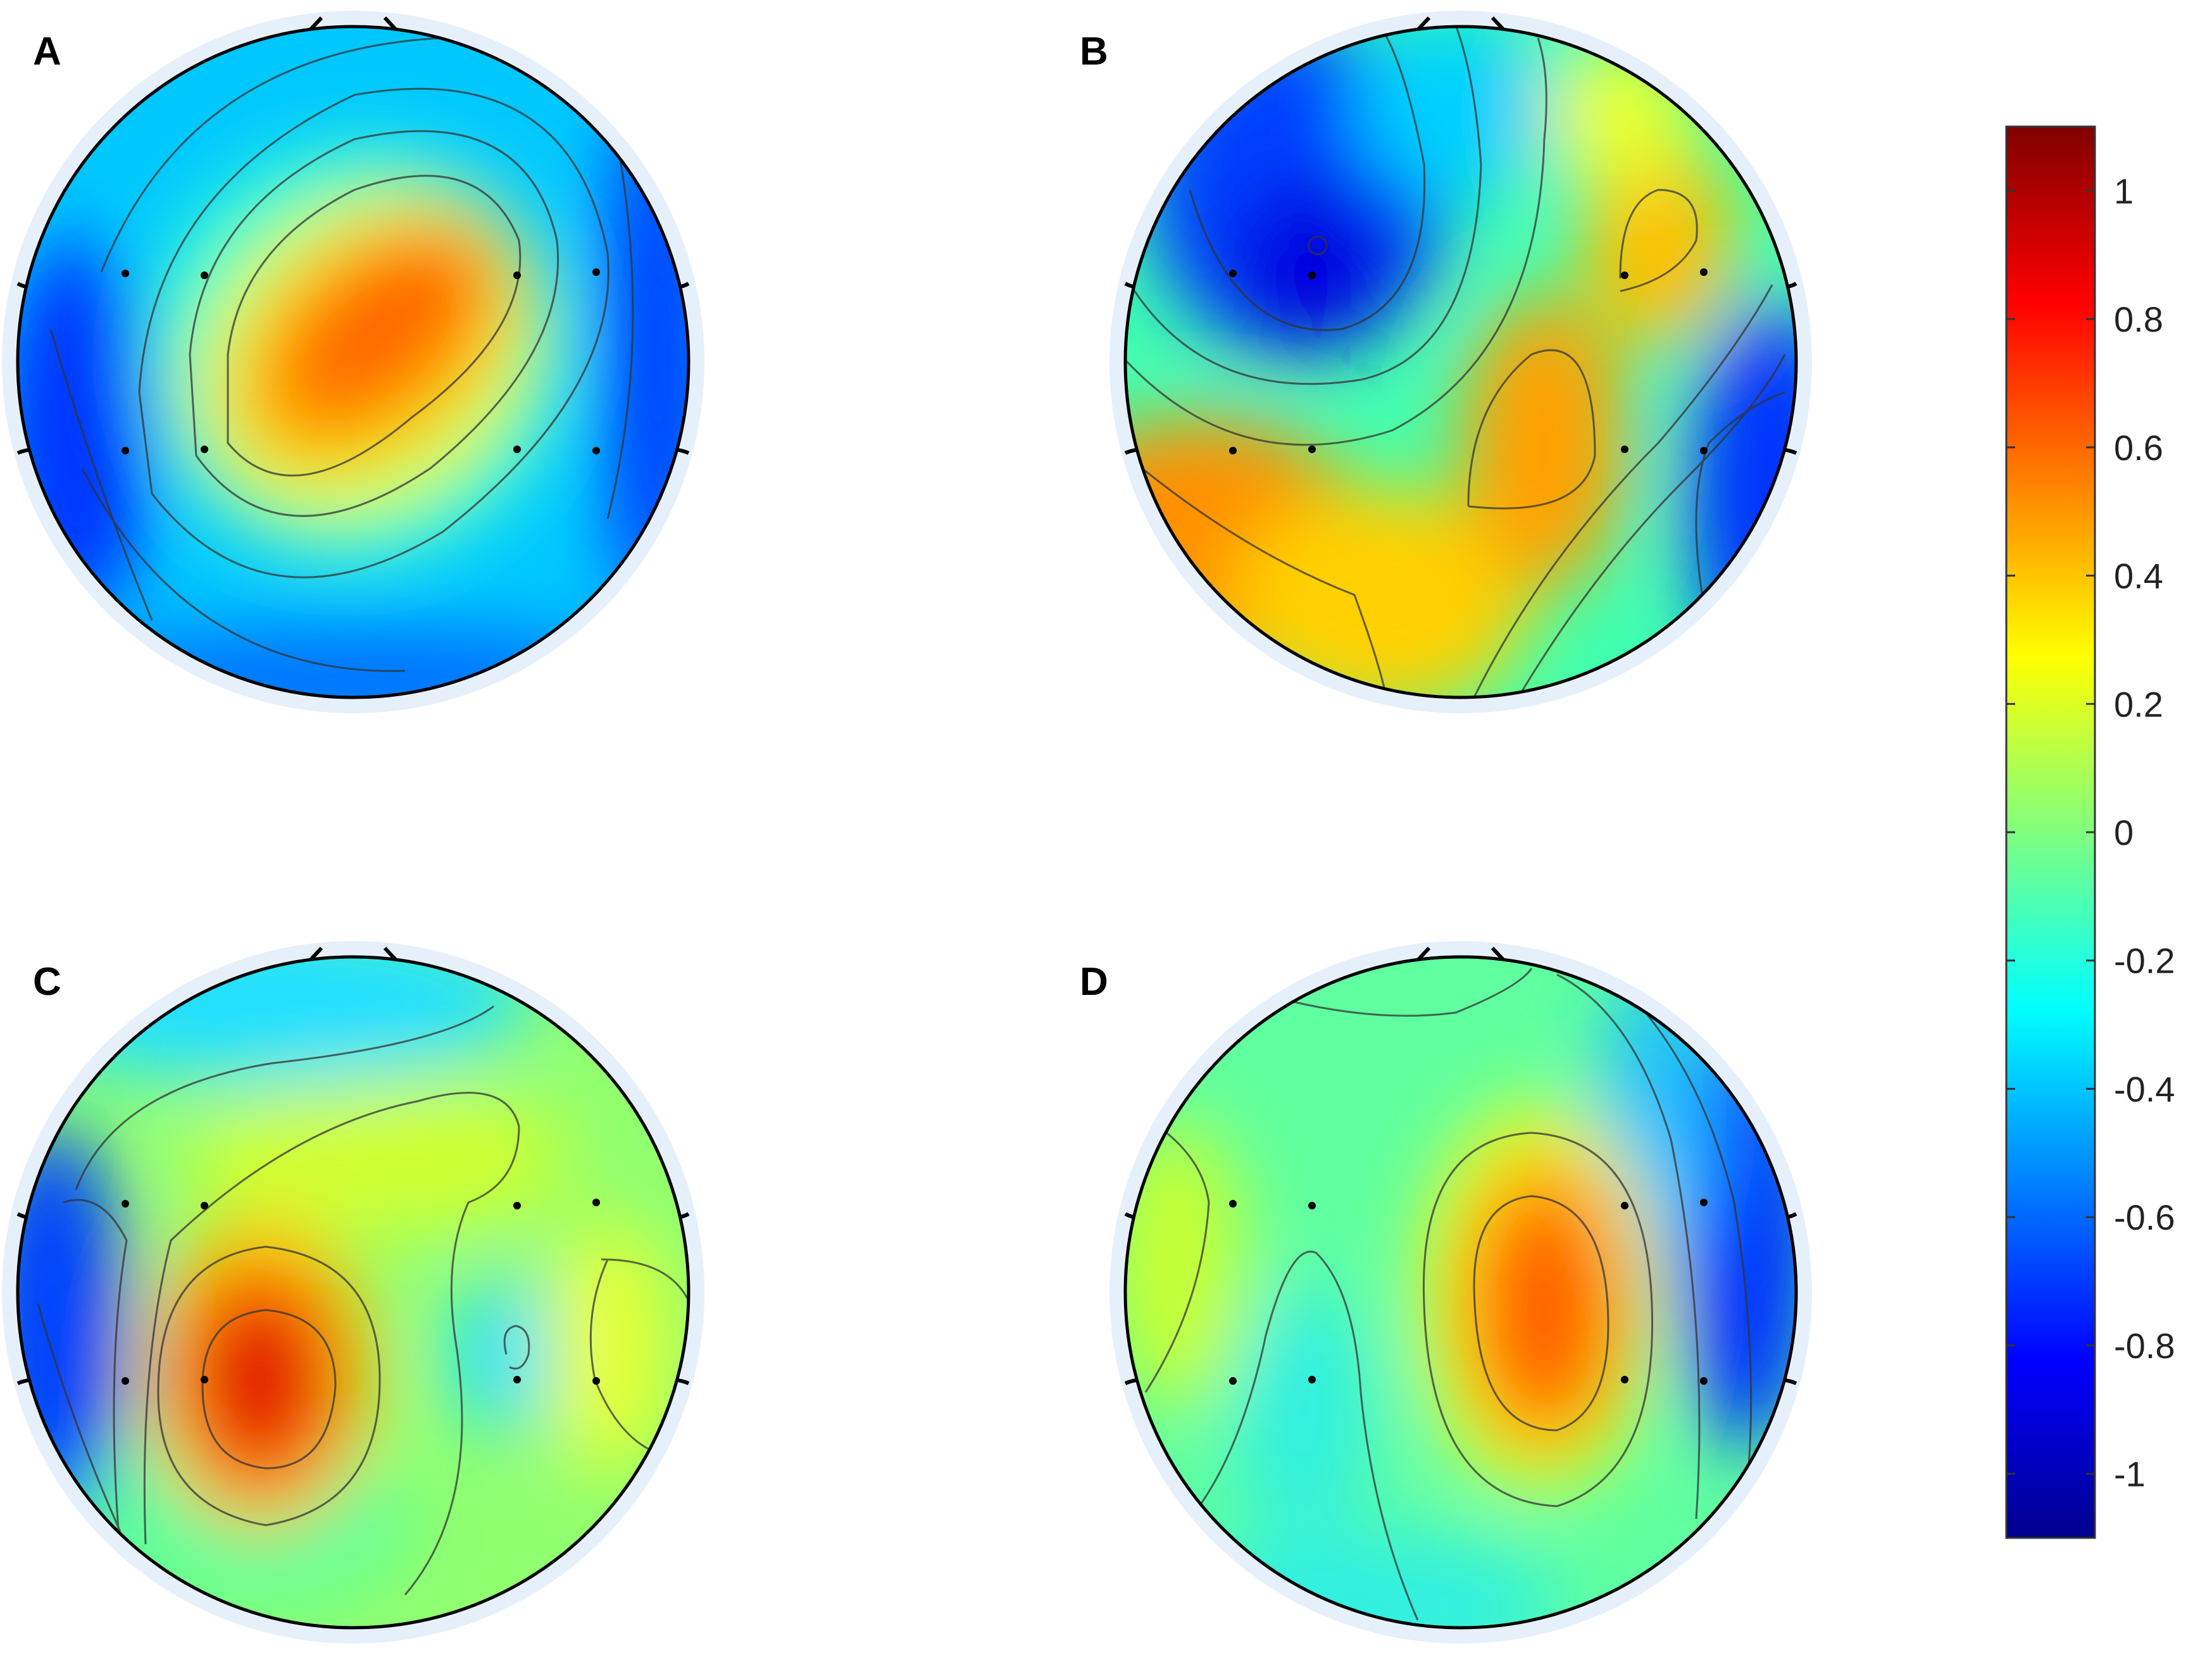  What do you see at coordinates (2124, 832) in the screenshot?
I see `colorbar-tick-label: 0` at bounding box center [2124, 832].